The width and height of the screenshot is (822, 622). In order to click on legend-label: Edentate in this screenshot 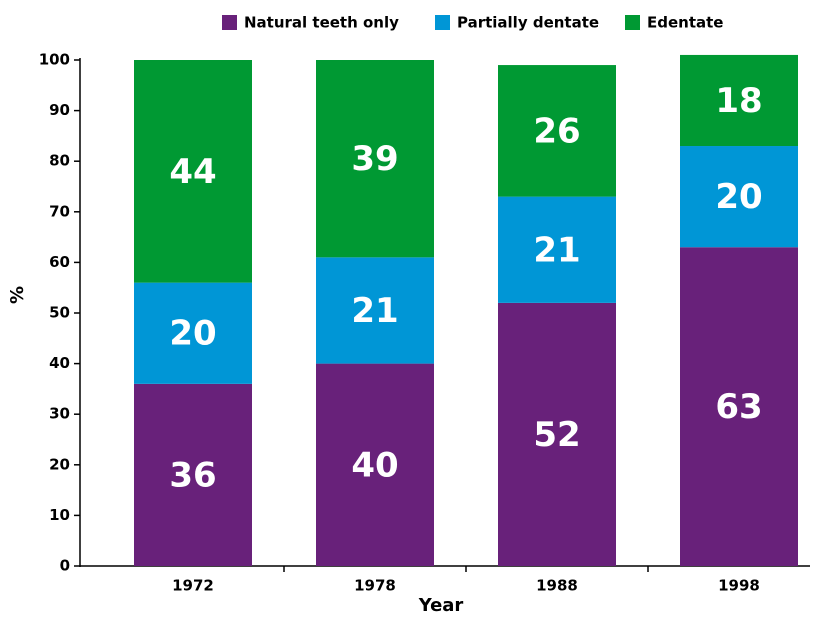, I will do `click(685, 23)`.